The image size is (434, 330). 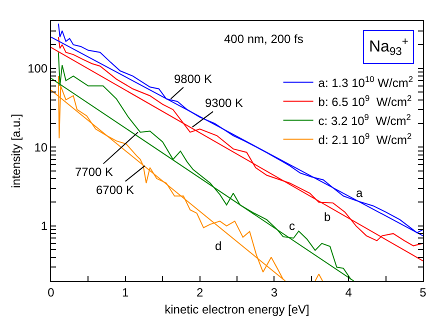 I want to click on x-tick-label: 2, so click(x=200, y=292).